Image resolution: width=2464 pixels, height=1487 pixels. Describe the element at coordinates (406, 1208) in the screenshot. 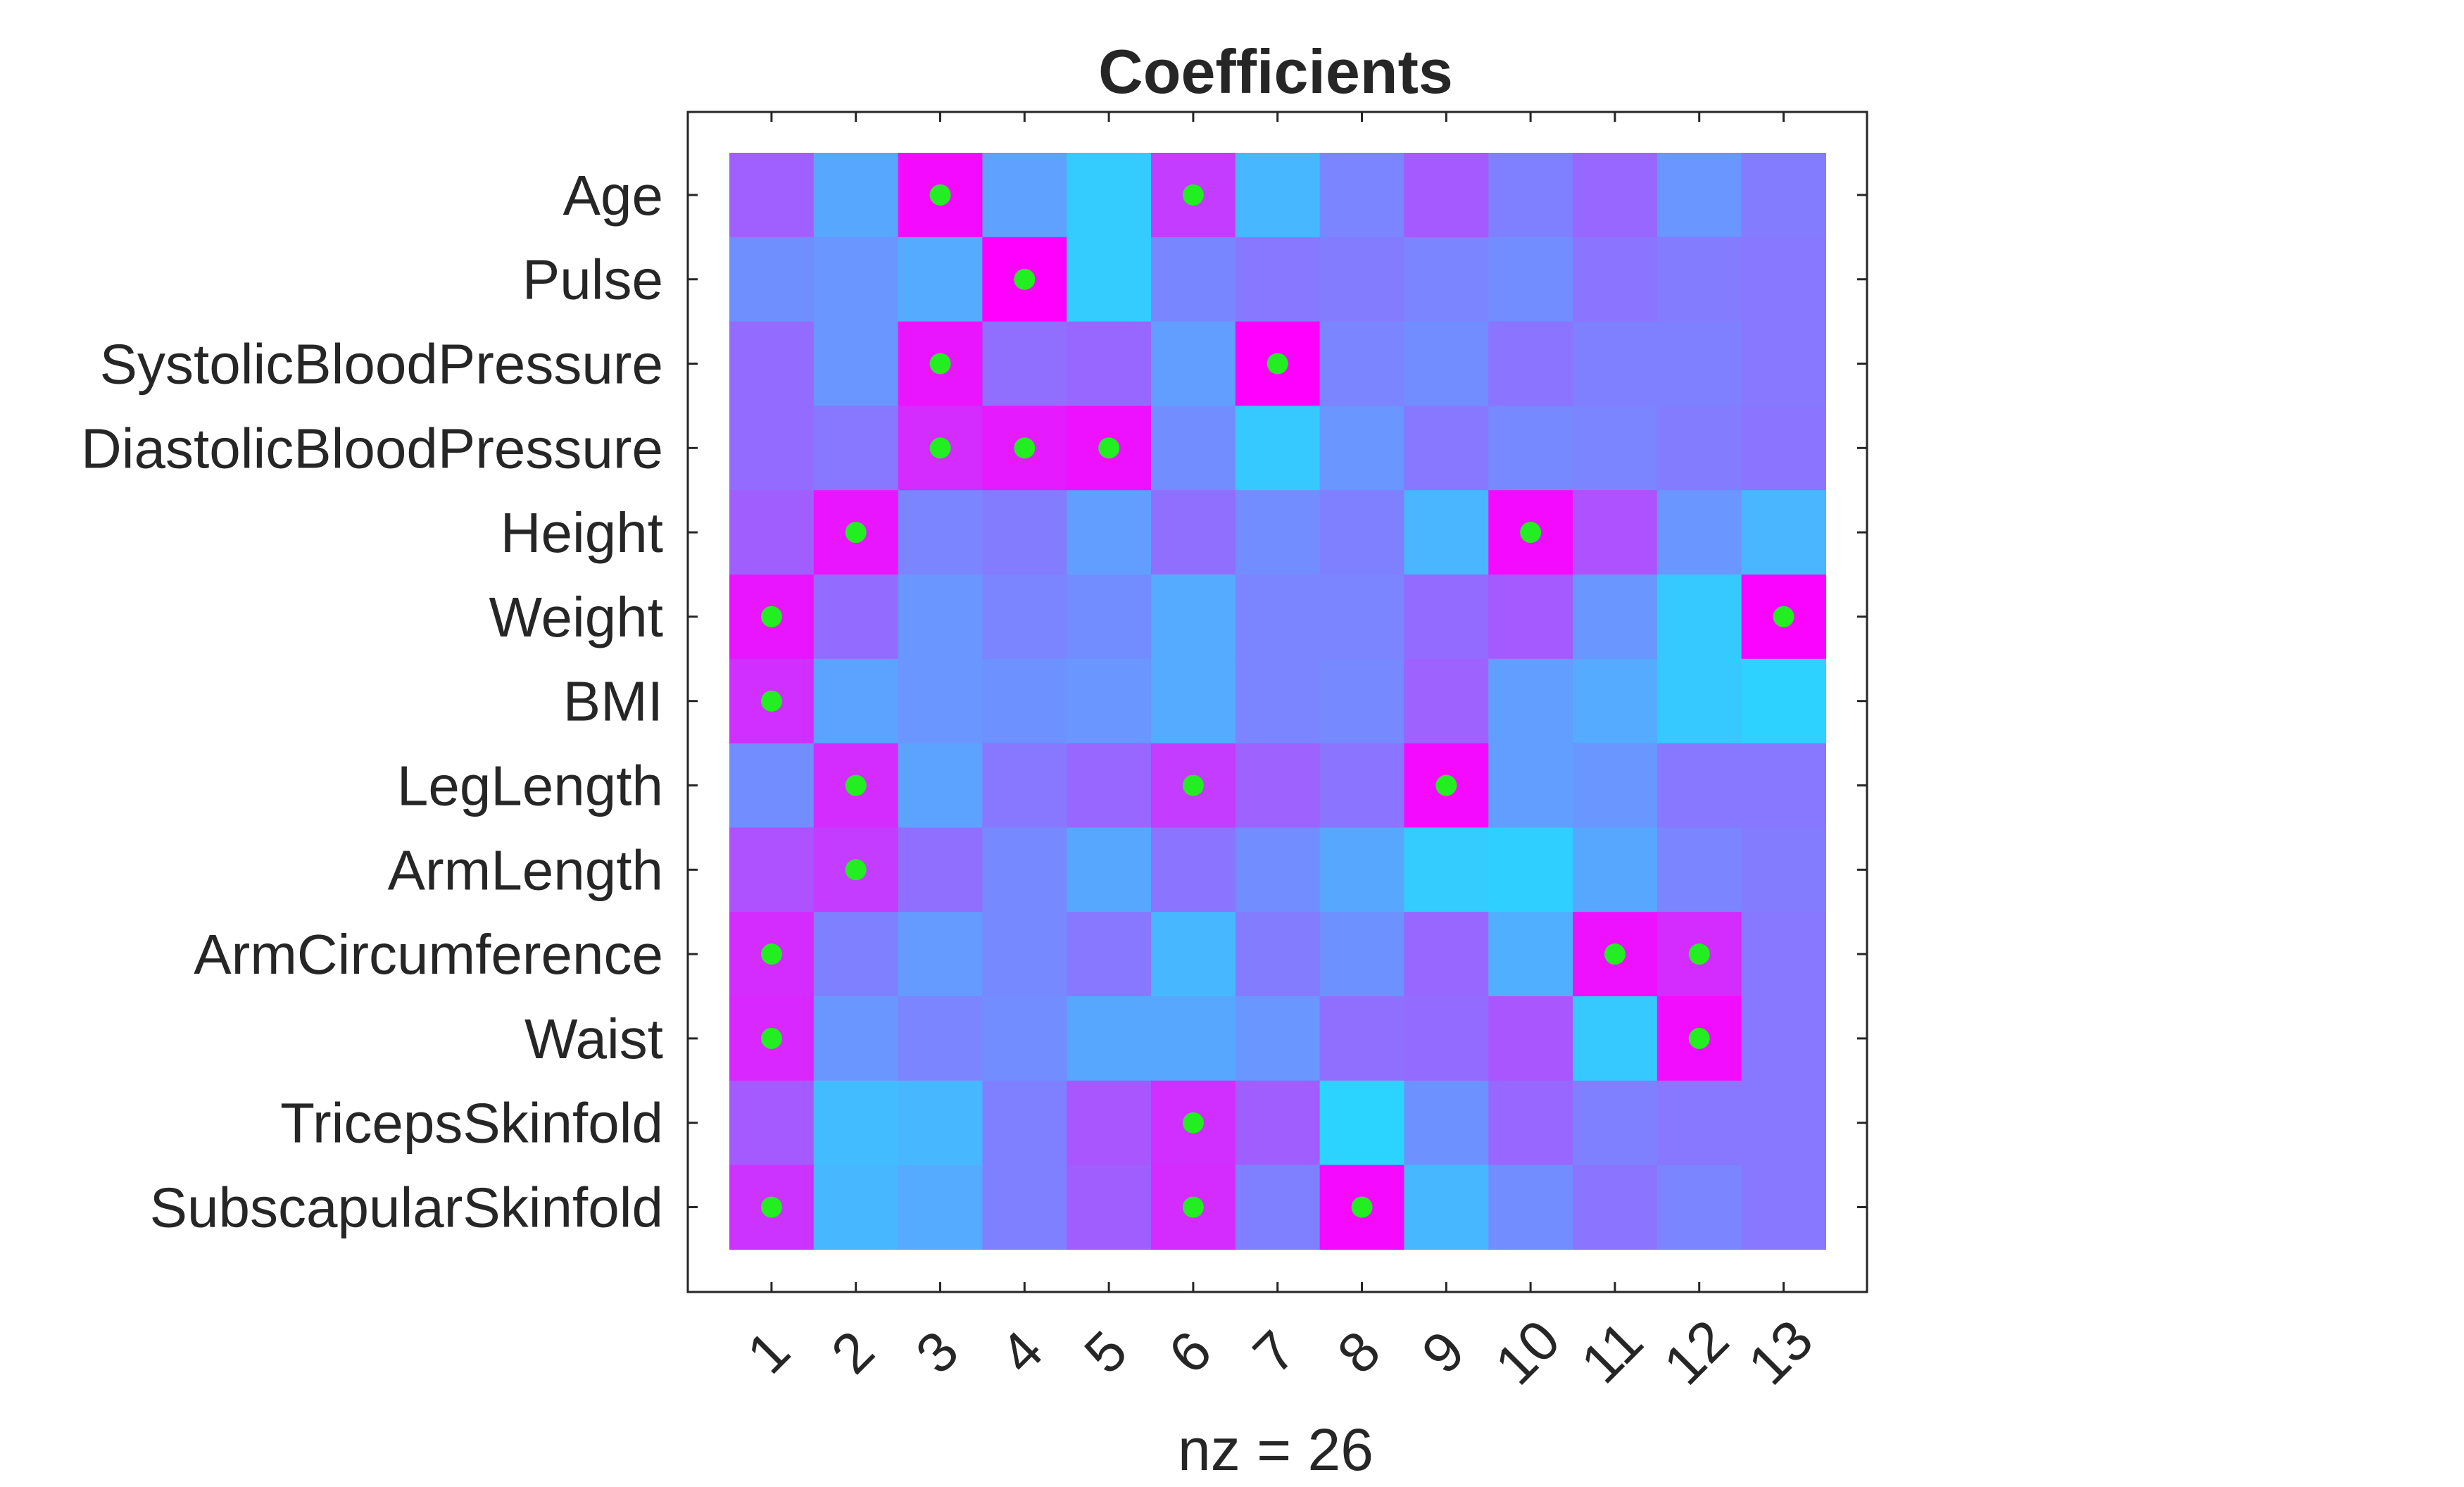

I see `y-tick-label: SubscapularSkinfold` at that location.